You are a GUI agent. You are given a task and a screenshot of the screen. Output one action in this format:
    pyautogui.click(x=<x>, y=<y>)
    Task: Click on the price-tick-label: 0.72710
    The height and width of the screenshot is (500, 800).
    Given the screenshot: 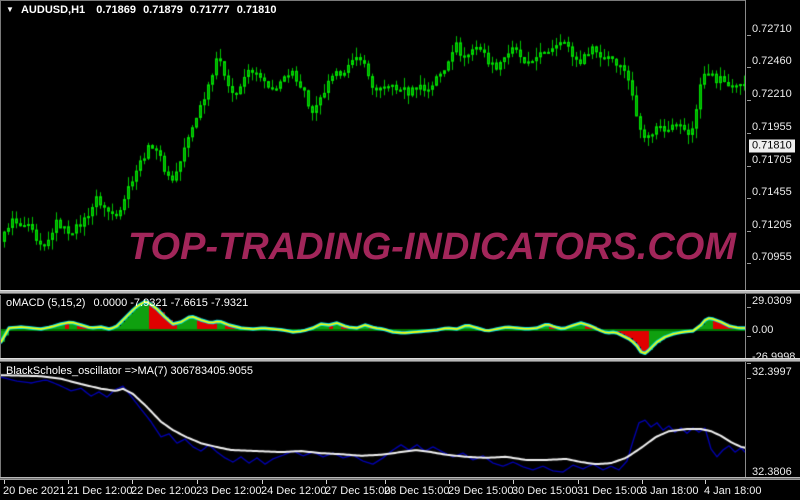 What is the action you would take?
    pyautogui.click(x=769, y=29)
    